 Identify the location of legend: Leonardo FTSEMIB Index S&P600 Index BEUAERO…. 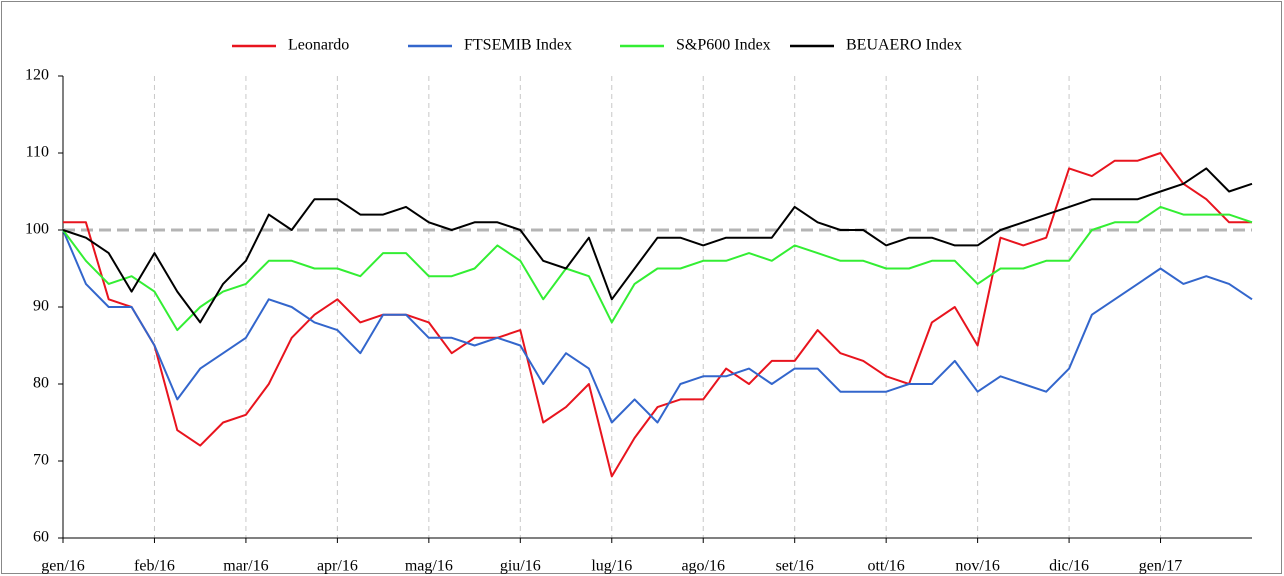
(597, 45).